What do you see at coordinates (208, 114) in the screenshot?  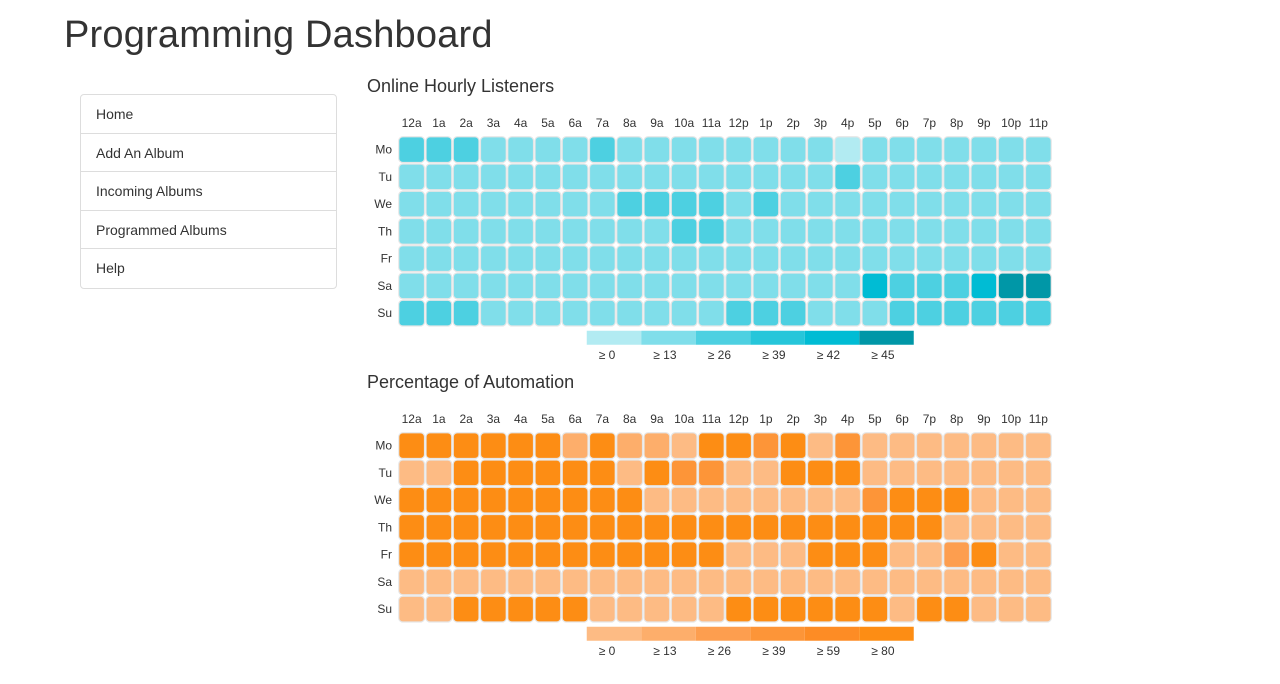 I see `sidebar-item-home: Home` at bounding box center [208, 114].